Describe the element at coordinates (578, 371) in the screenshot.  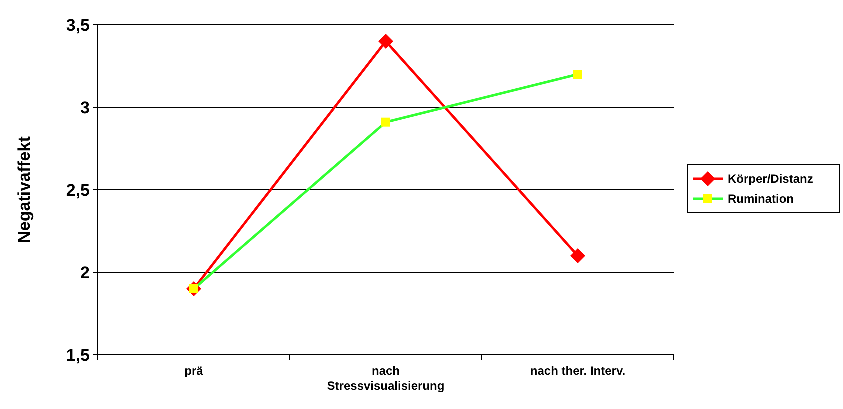
I see `x-tick-label: nach ther. Interv.` at that location.